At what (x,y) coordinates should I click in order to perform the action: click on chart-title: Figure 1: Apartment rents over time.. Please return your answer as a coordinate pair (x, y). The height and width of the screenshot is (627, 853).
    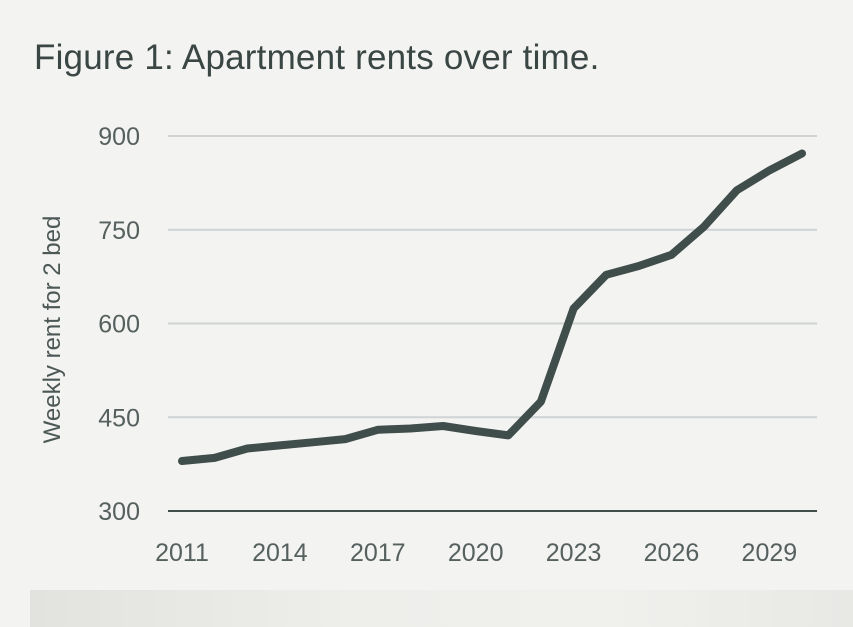
    Looking at the image, I should click on (317, 57).